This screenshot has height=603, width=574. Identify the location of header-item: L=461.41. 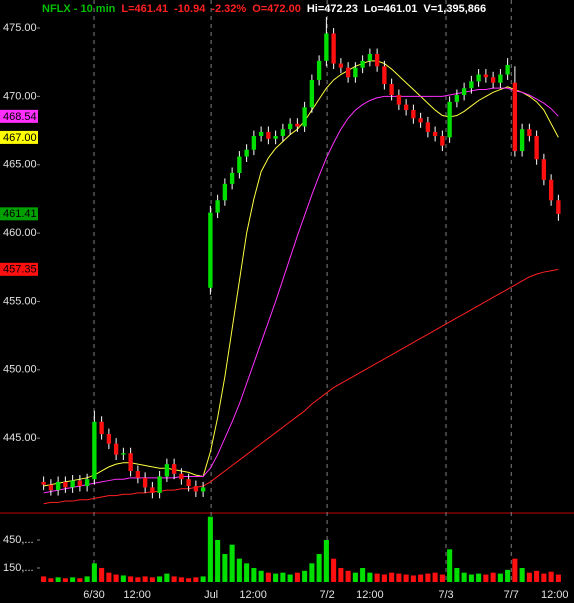
(144, 9).